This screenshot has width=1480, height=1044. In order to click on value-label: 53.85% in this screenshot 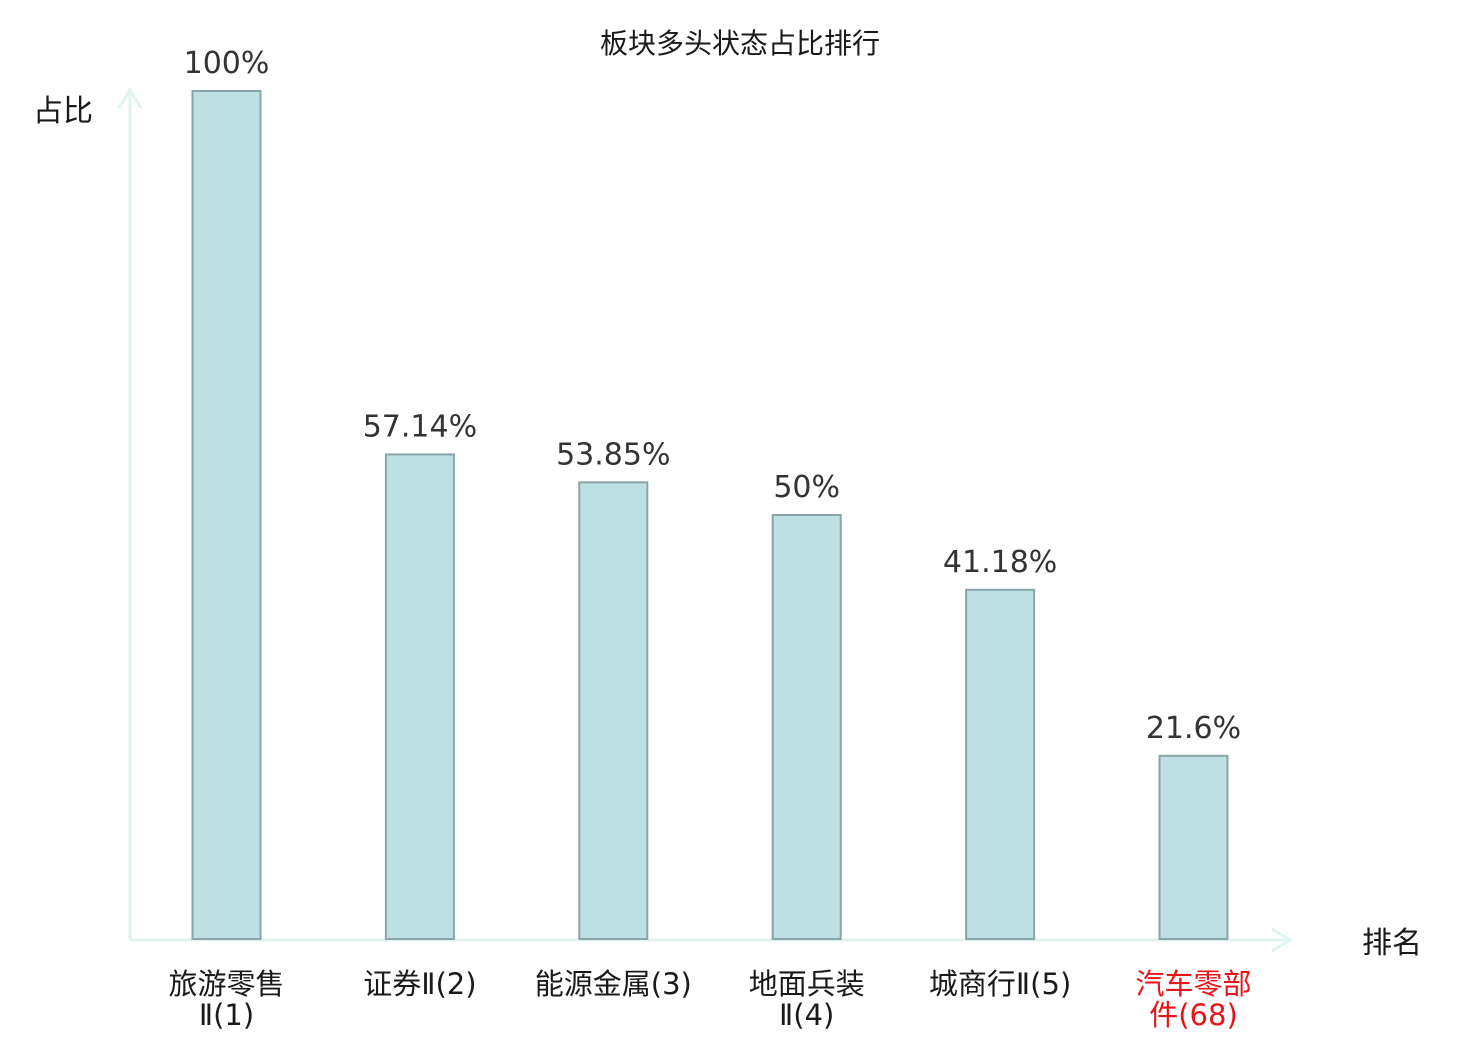, I will do `click(613, 454)`.